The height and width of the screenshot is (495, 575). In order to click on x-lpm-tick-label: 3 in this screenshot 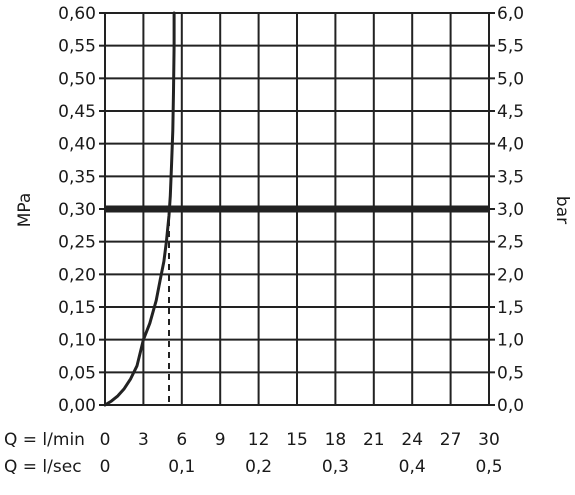, I will do `click(143, 440)`.